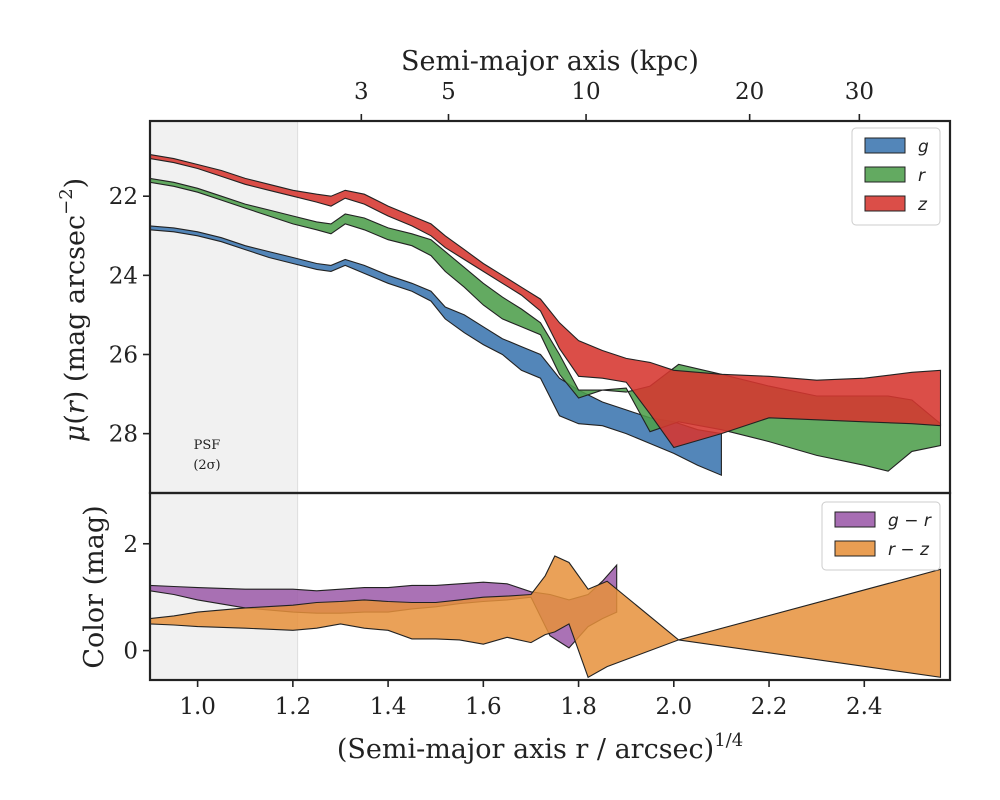  I want to click on top-x-tick-label: 10, so click(585, 92).